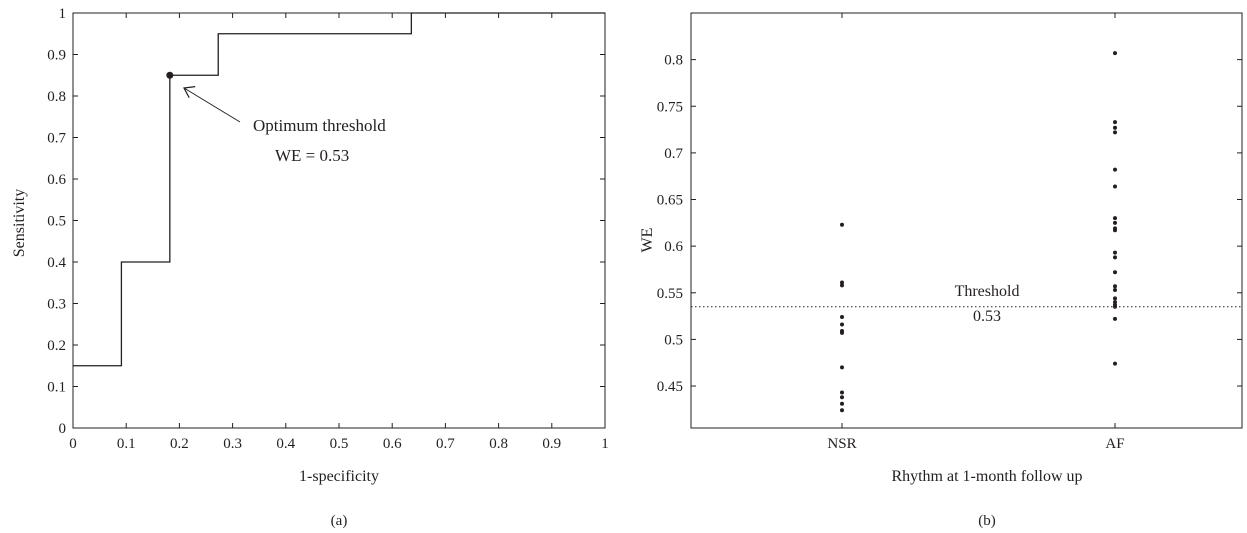 This screenshot has height=533, width=1247. I want to click on roc-x-tick-label: 0.1, so click(126, 444).